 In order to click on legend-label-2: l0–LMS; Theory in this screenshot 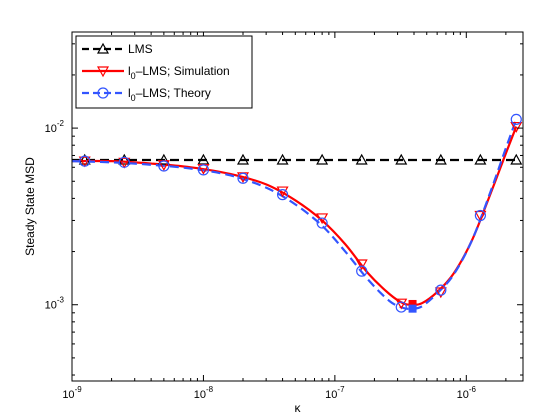, I will do `click(169, 94)`.